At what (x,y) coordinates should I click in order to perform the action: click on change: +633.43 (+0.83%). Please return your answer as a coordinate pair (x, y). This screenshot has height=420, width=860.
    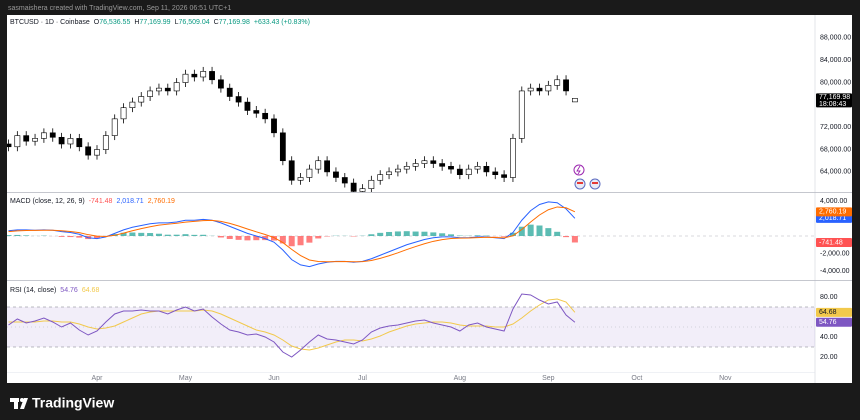
    Looking at the image, I should click on (282, 22).